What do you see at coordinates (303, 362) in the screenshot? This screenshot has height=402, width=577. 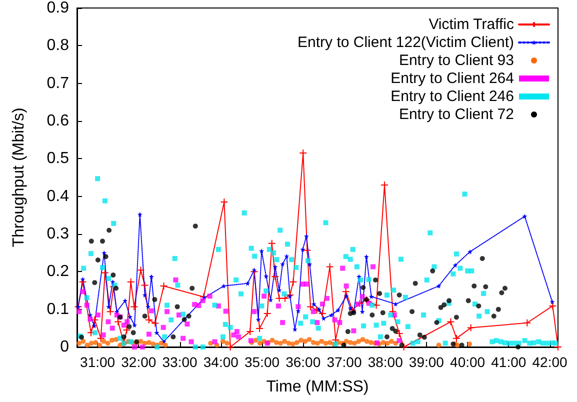 I see `x-tick-label: 36:00` at bounding box center [303, 362].